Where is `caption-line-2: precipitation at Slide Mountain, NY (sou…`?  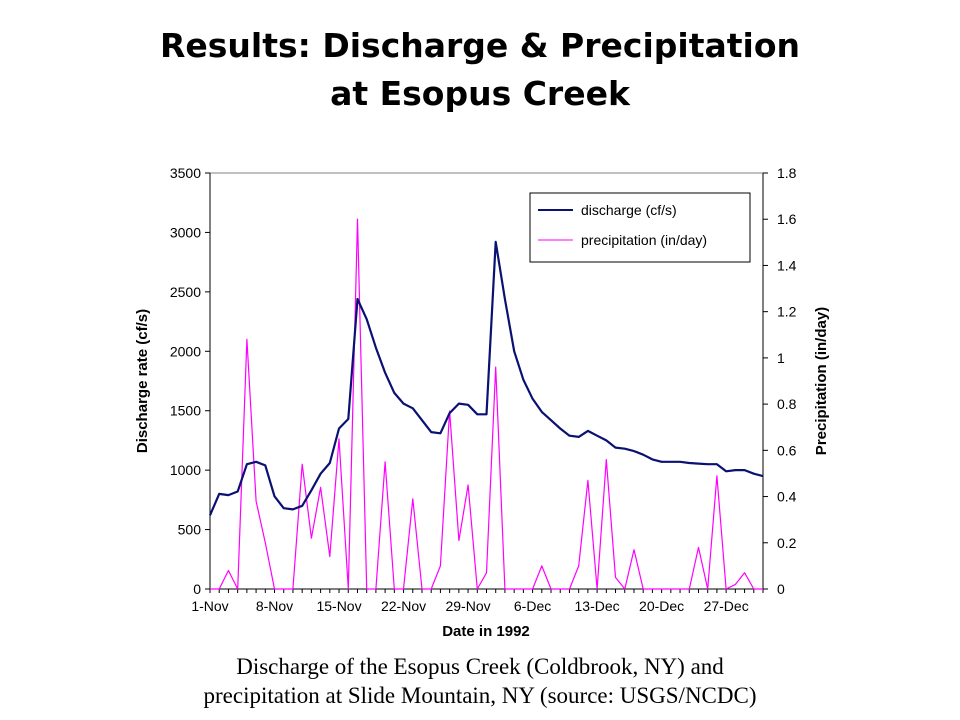
caption-line-2: precipitation at Slide Mountain, NY (sou… is located at coordinates (480, 695).